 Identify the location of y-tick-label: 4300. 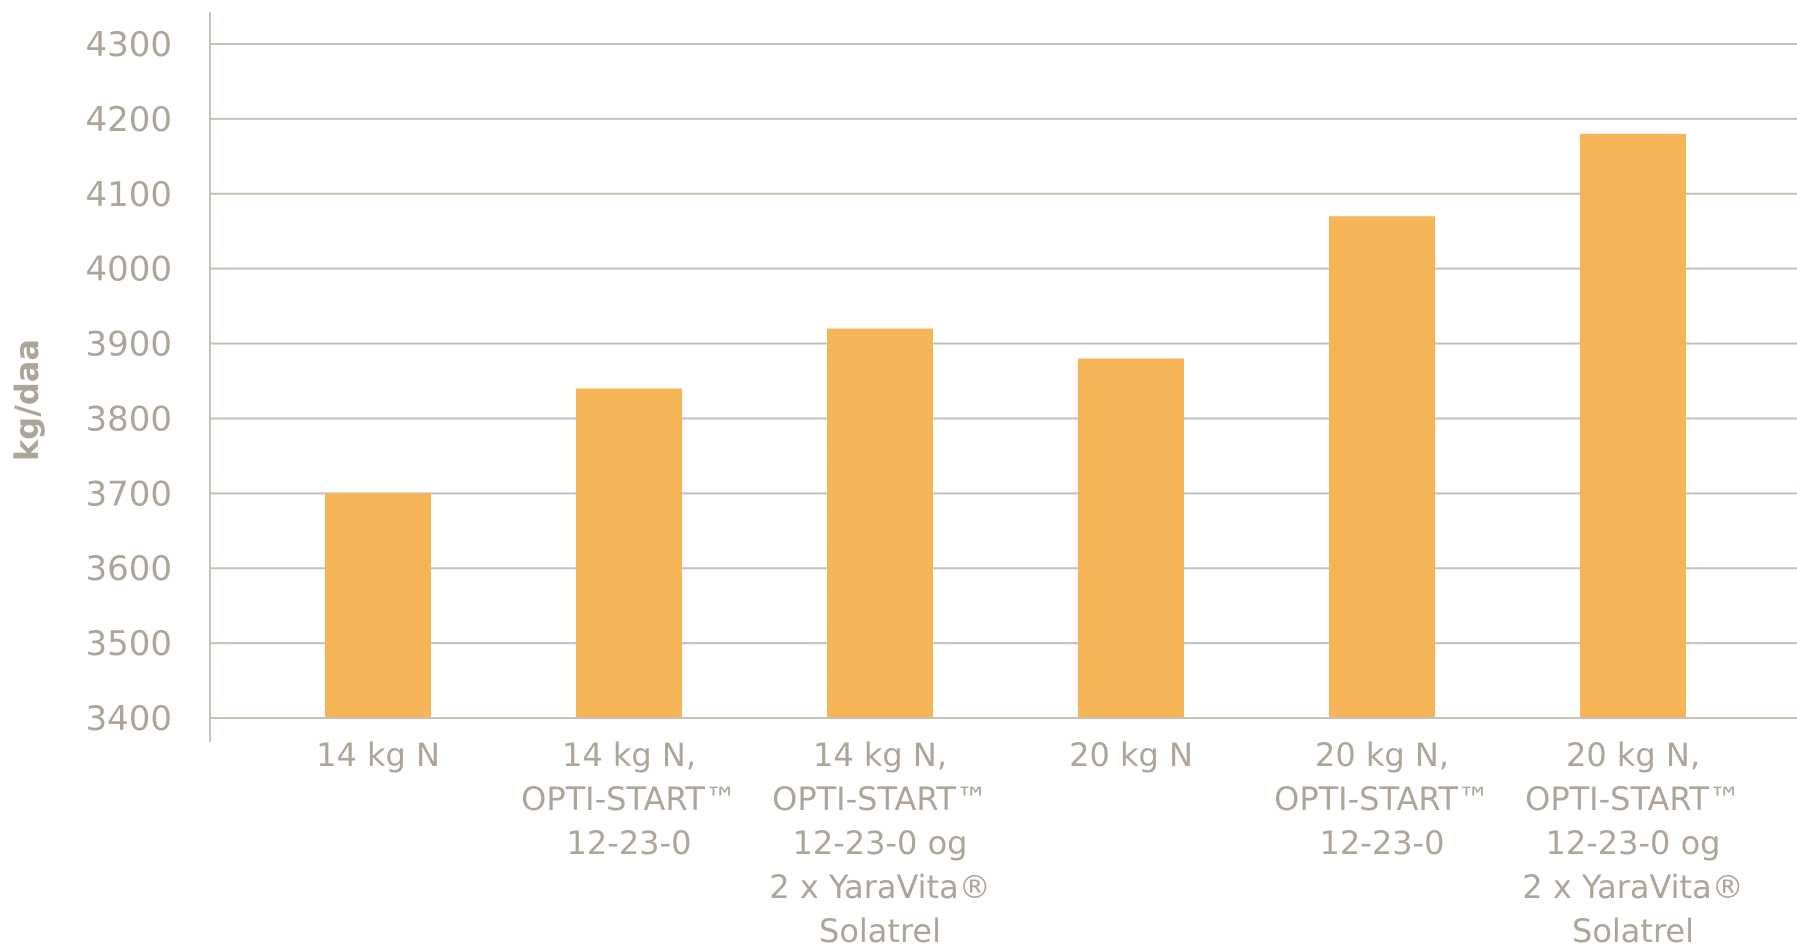
(128, 45).